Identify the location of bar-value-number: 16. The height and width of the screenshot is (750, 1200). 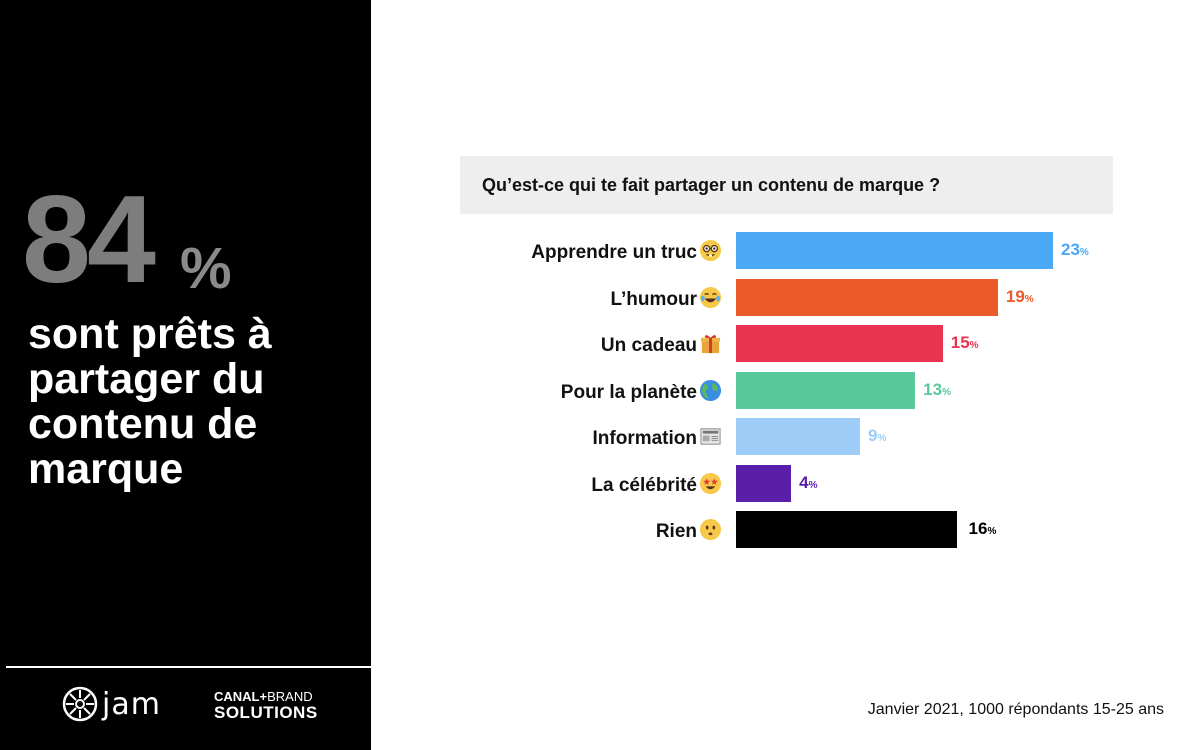
(978, 528).